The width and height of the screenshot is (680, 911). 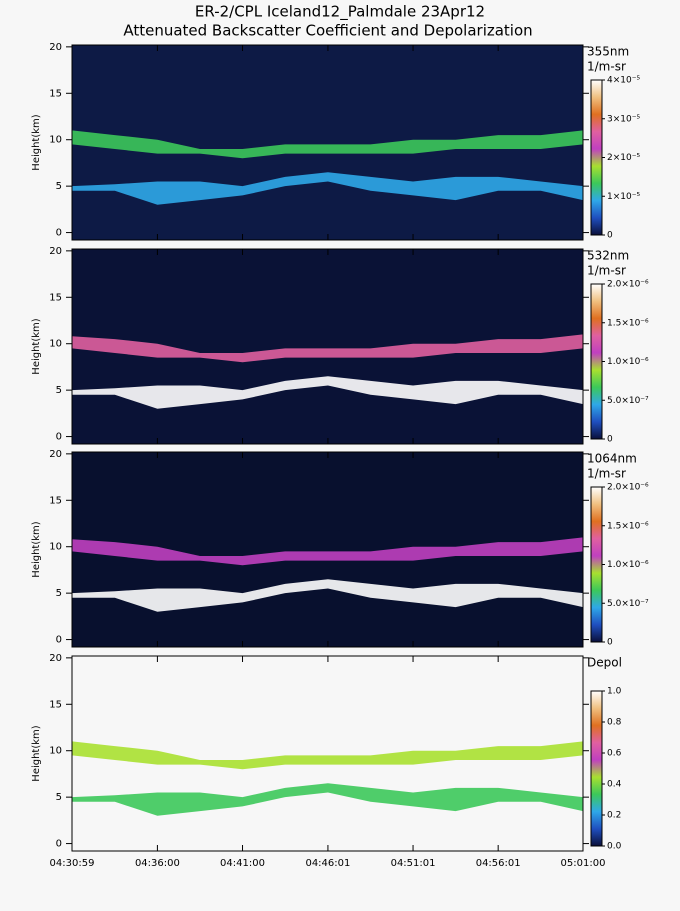 What do you see at coordinates (498, 863) in the screenshot?
I see `x-tick-label: 04:56:01` at bounding box center [498, 863].